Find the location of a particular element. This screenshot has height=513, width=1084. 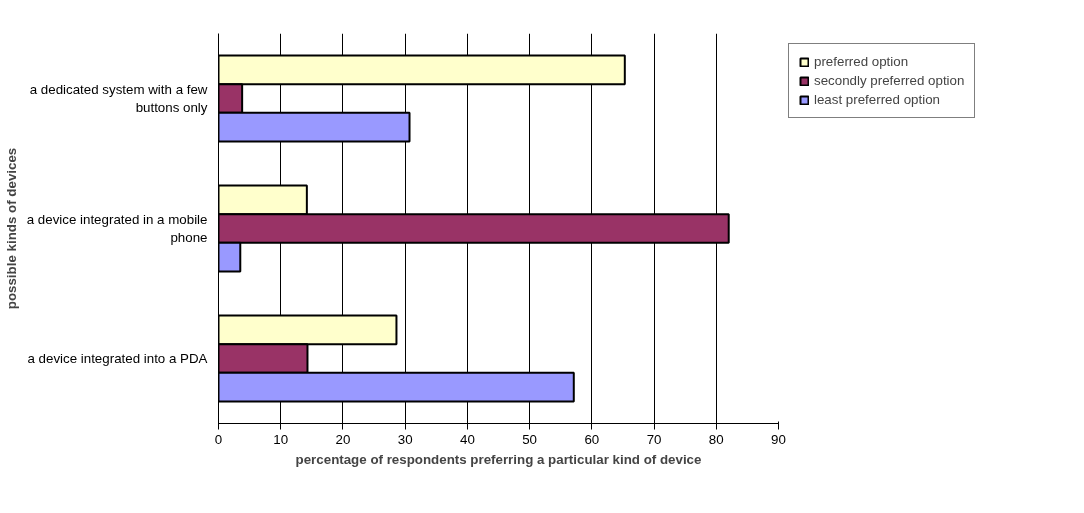

x-tick-label: 90 is located at coordinates (778, 439).